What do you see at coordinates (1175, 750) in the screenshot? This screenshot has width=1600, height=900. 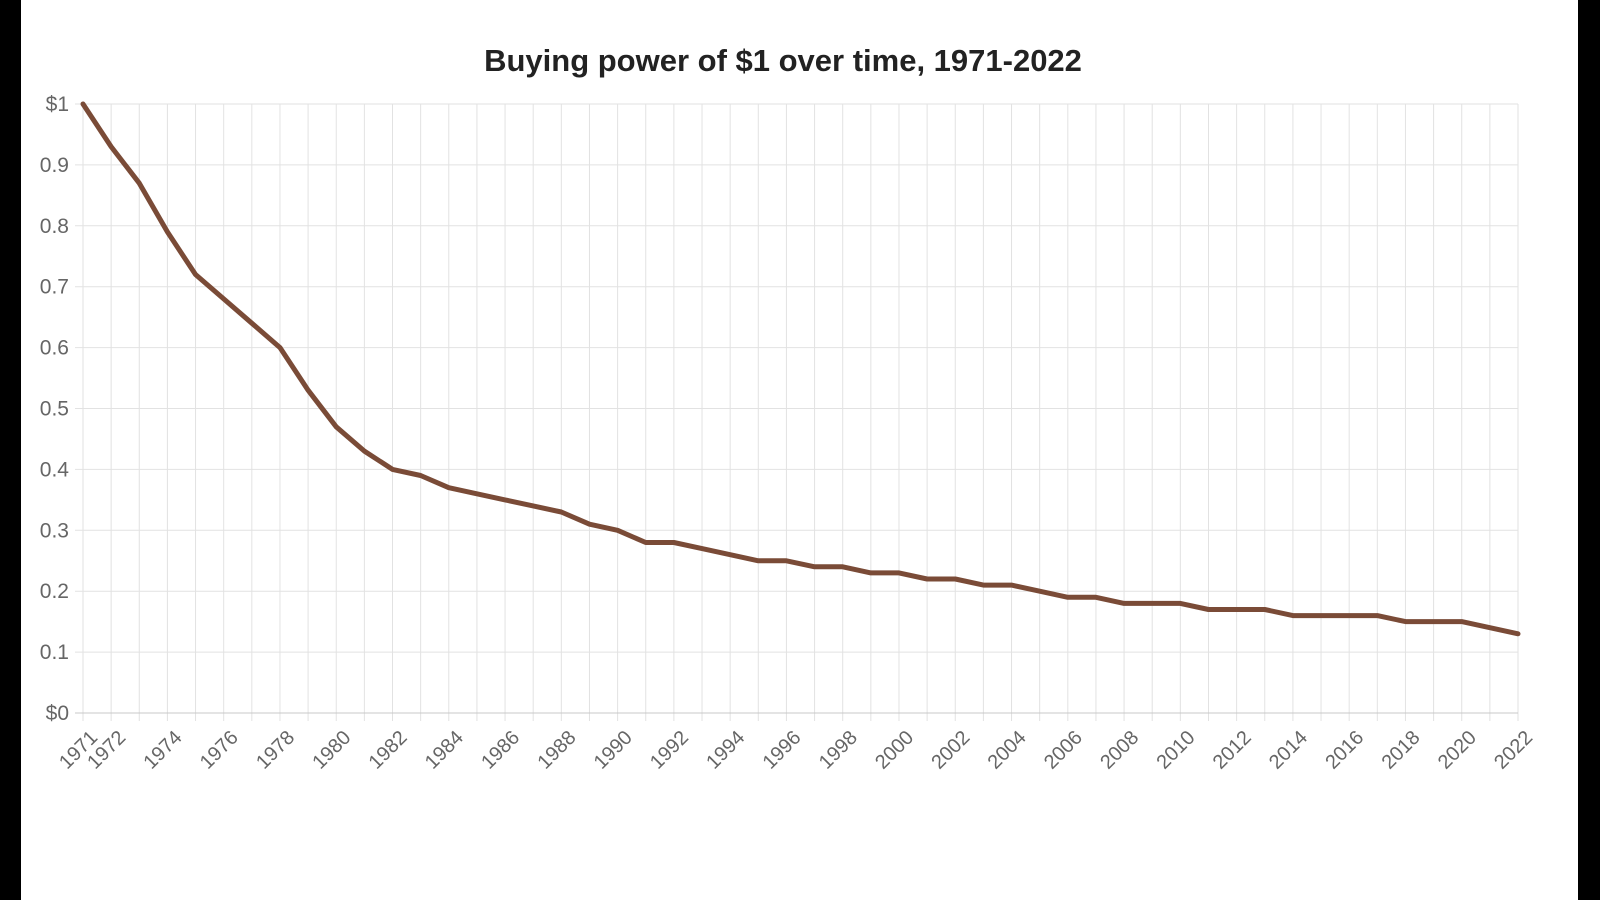 I see `x-tick-label: 2010` at bounding box center [1175, 750].